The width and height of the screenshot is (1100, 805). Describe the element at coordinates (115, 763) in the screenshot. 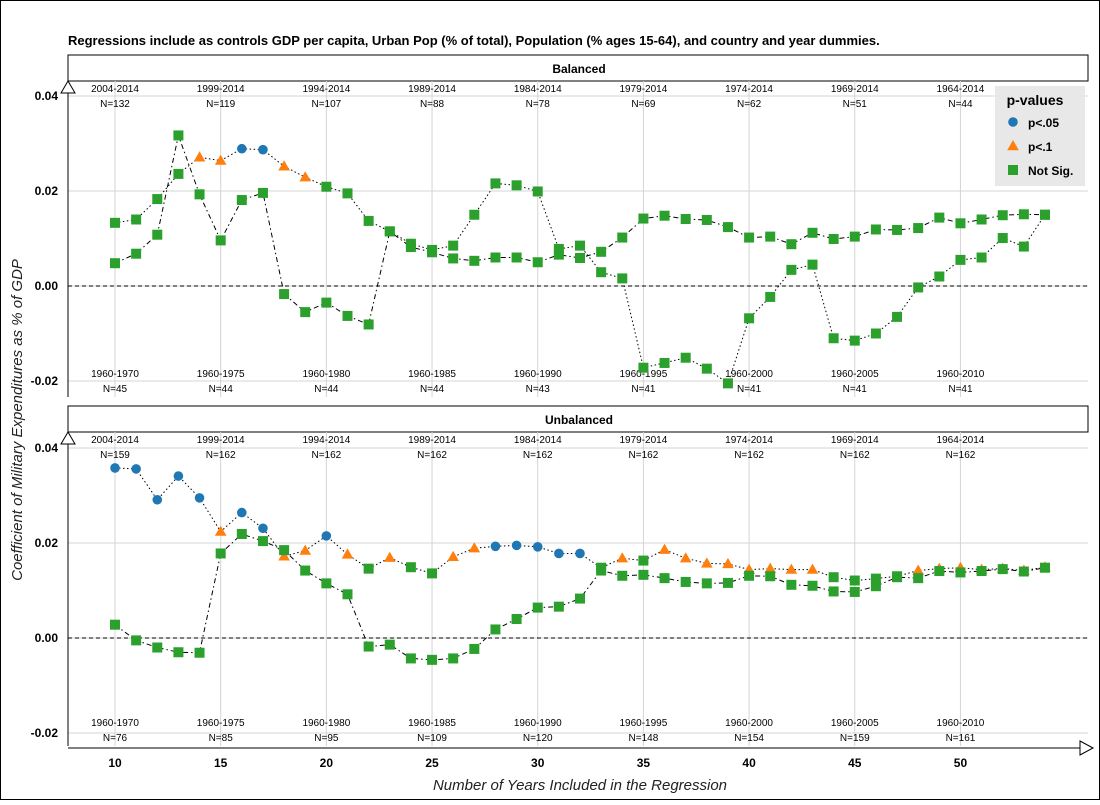

I see `x-tick-label: 10` at that location.